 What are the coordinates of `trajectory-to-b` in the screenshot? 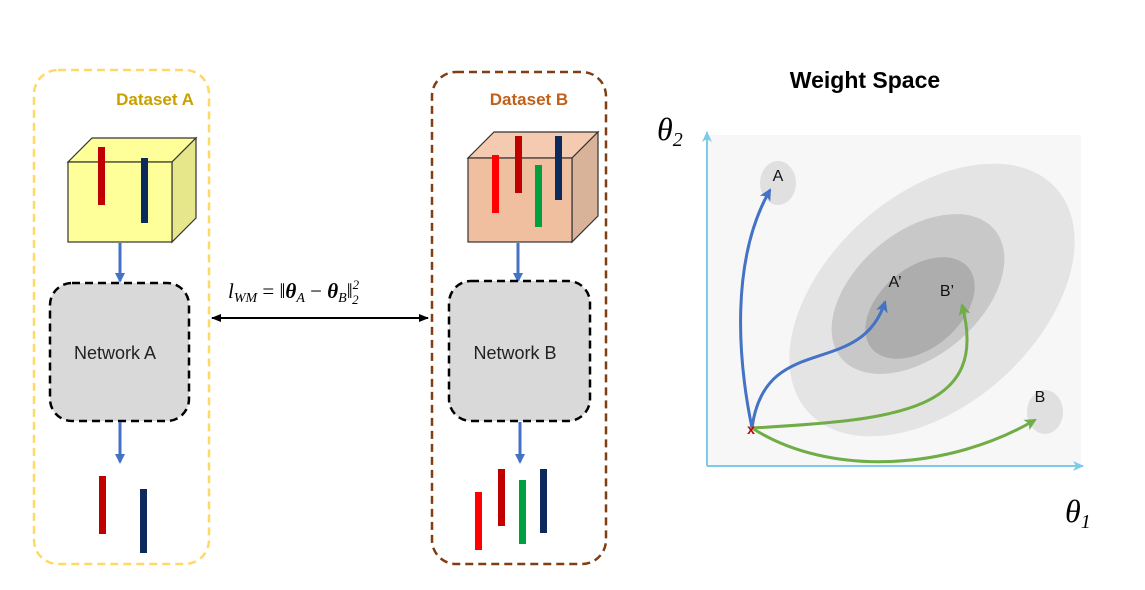 It's located at (894, 441).